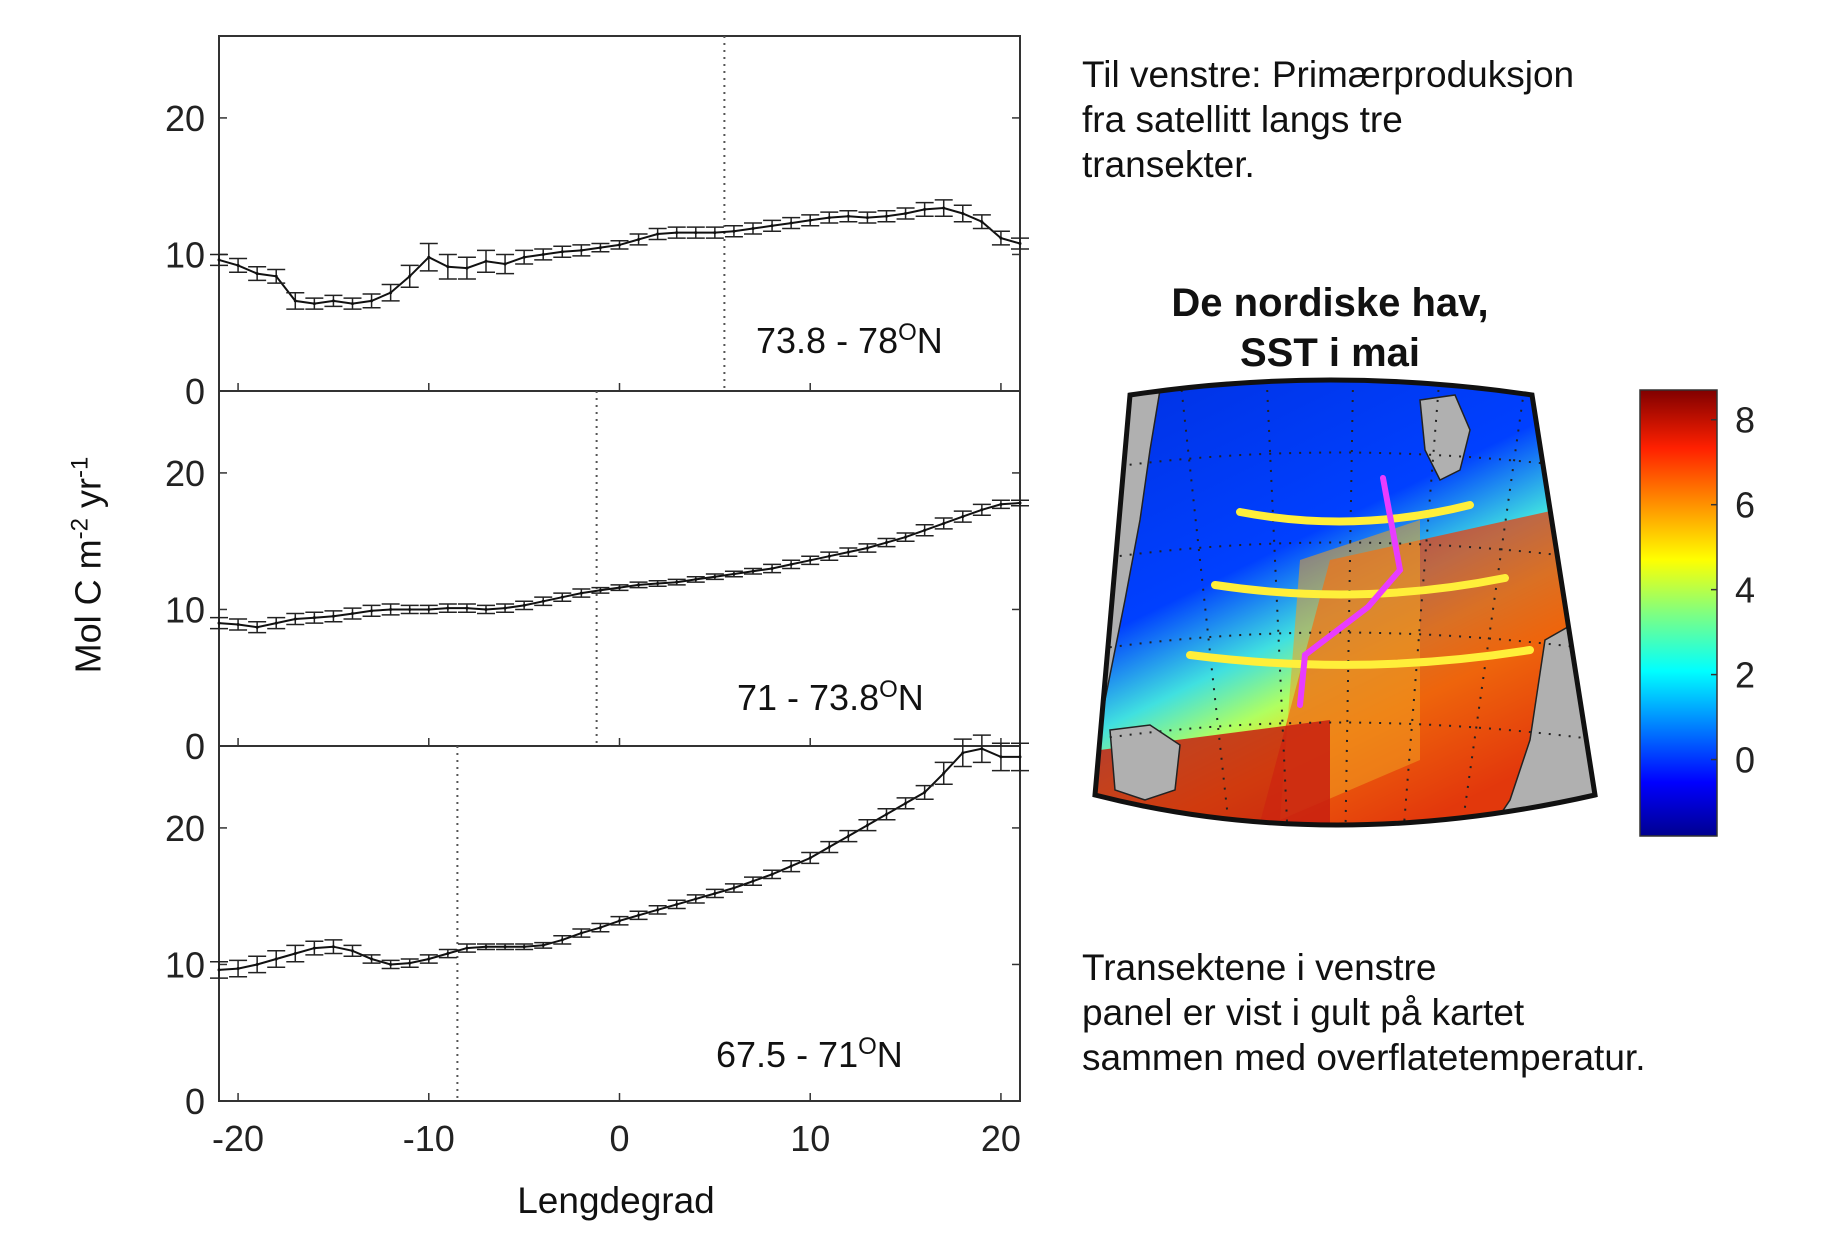 The height and width of the screenshot is (1250, 1838). Describe the element at coordinates (238, 1138) in the screenshot. I see `x-tick-label: -20` at that location.